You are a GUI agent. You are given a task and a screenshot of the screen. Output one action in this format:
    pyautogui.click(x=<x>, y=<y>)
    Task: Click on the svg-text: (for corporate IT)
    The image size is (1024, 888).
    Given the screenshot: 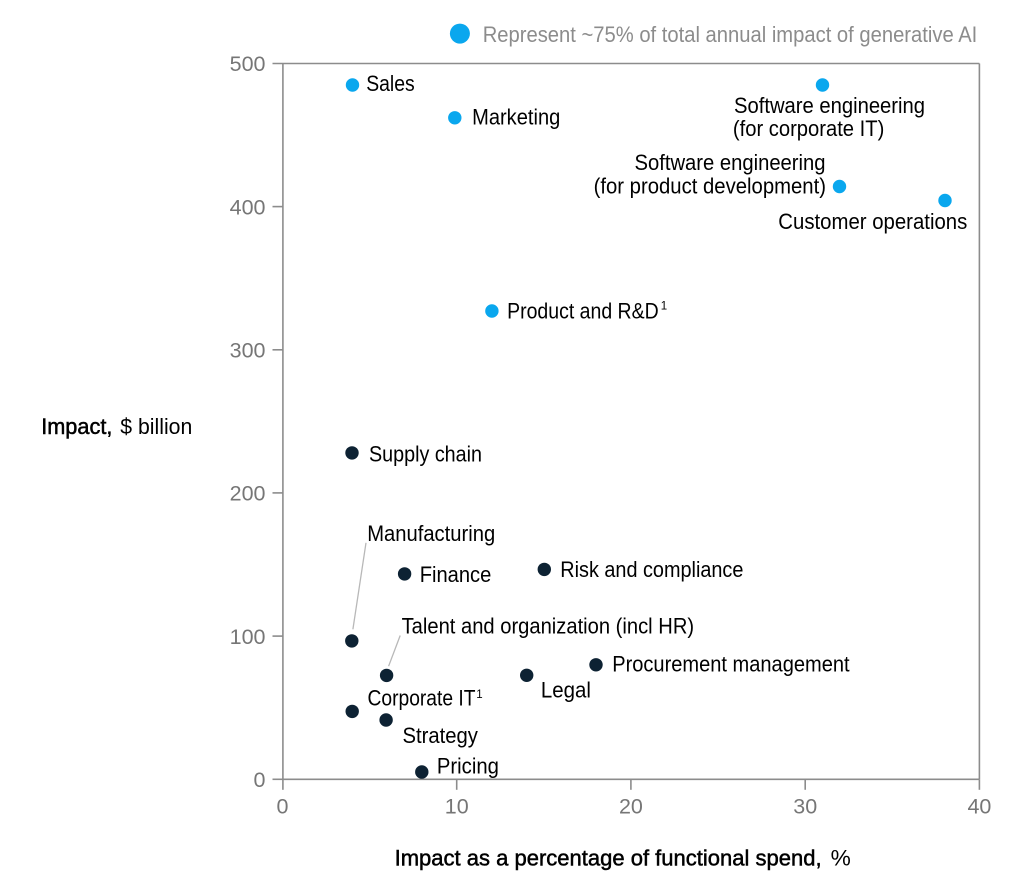 What is the action you would take?
    pyautogui.click(x=808, y=128)
    